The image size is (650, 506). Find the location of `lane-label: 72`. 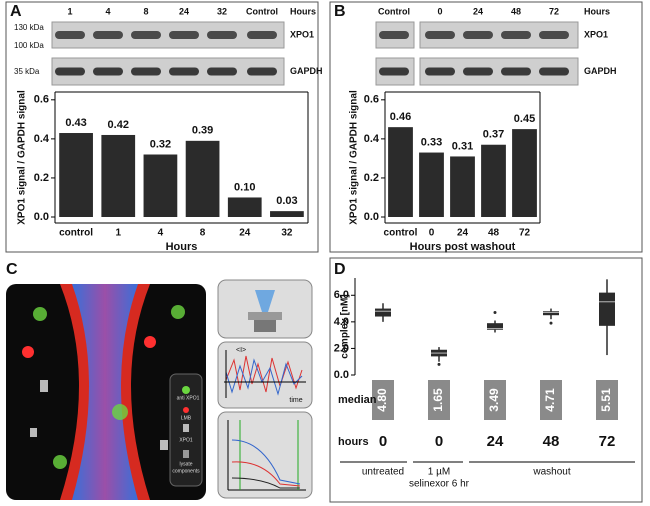

lane-label: 72 is located at coordinates (554, 11).